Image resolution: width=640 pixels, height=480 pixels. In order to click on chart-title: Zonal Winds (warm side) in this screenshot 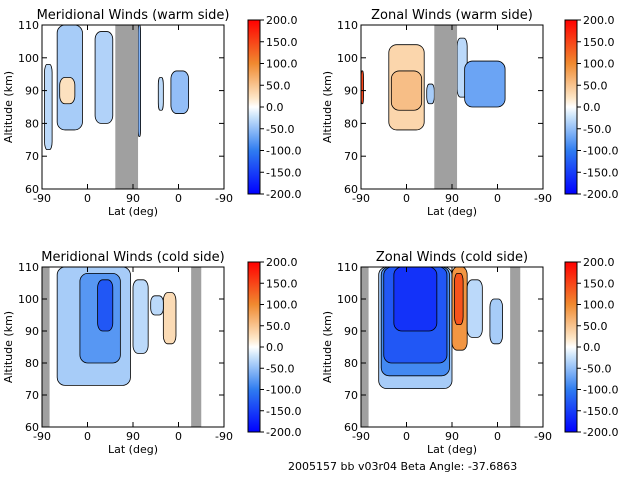, I will do `click(452, 15)`.